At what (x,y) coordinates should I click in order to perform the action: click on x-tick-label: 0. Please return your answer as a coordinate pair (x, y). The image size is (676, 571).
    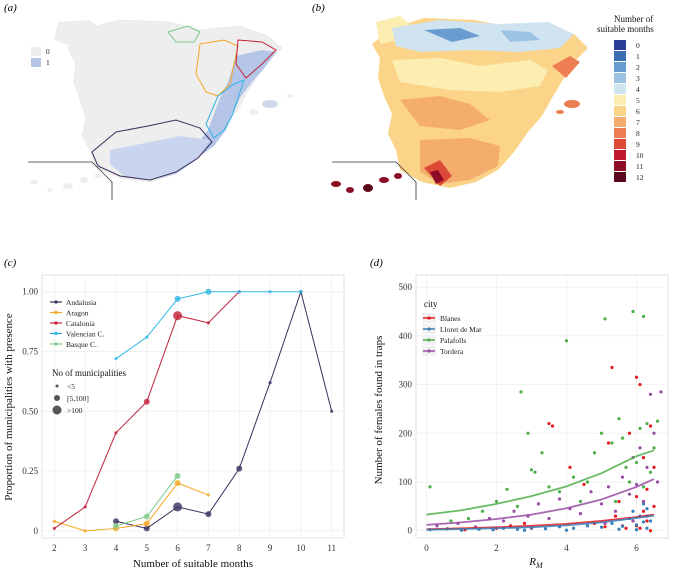
    Looking at the image, I should click on (426, 548).